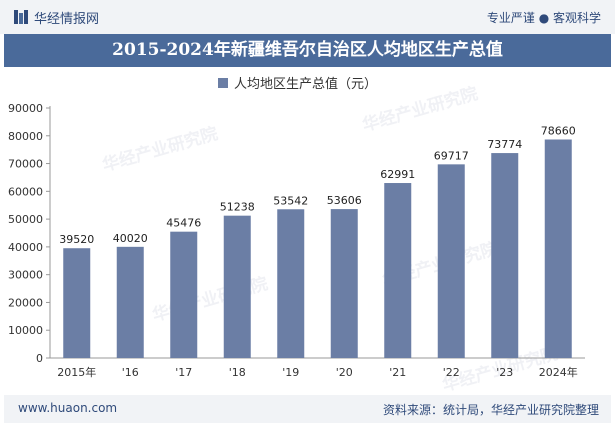 This screenshot has width=615, height=427. Describe the element at coordinates (344, 200) in the screenshot. I see `data-label: 53606` at that location.